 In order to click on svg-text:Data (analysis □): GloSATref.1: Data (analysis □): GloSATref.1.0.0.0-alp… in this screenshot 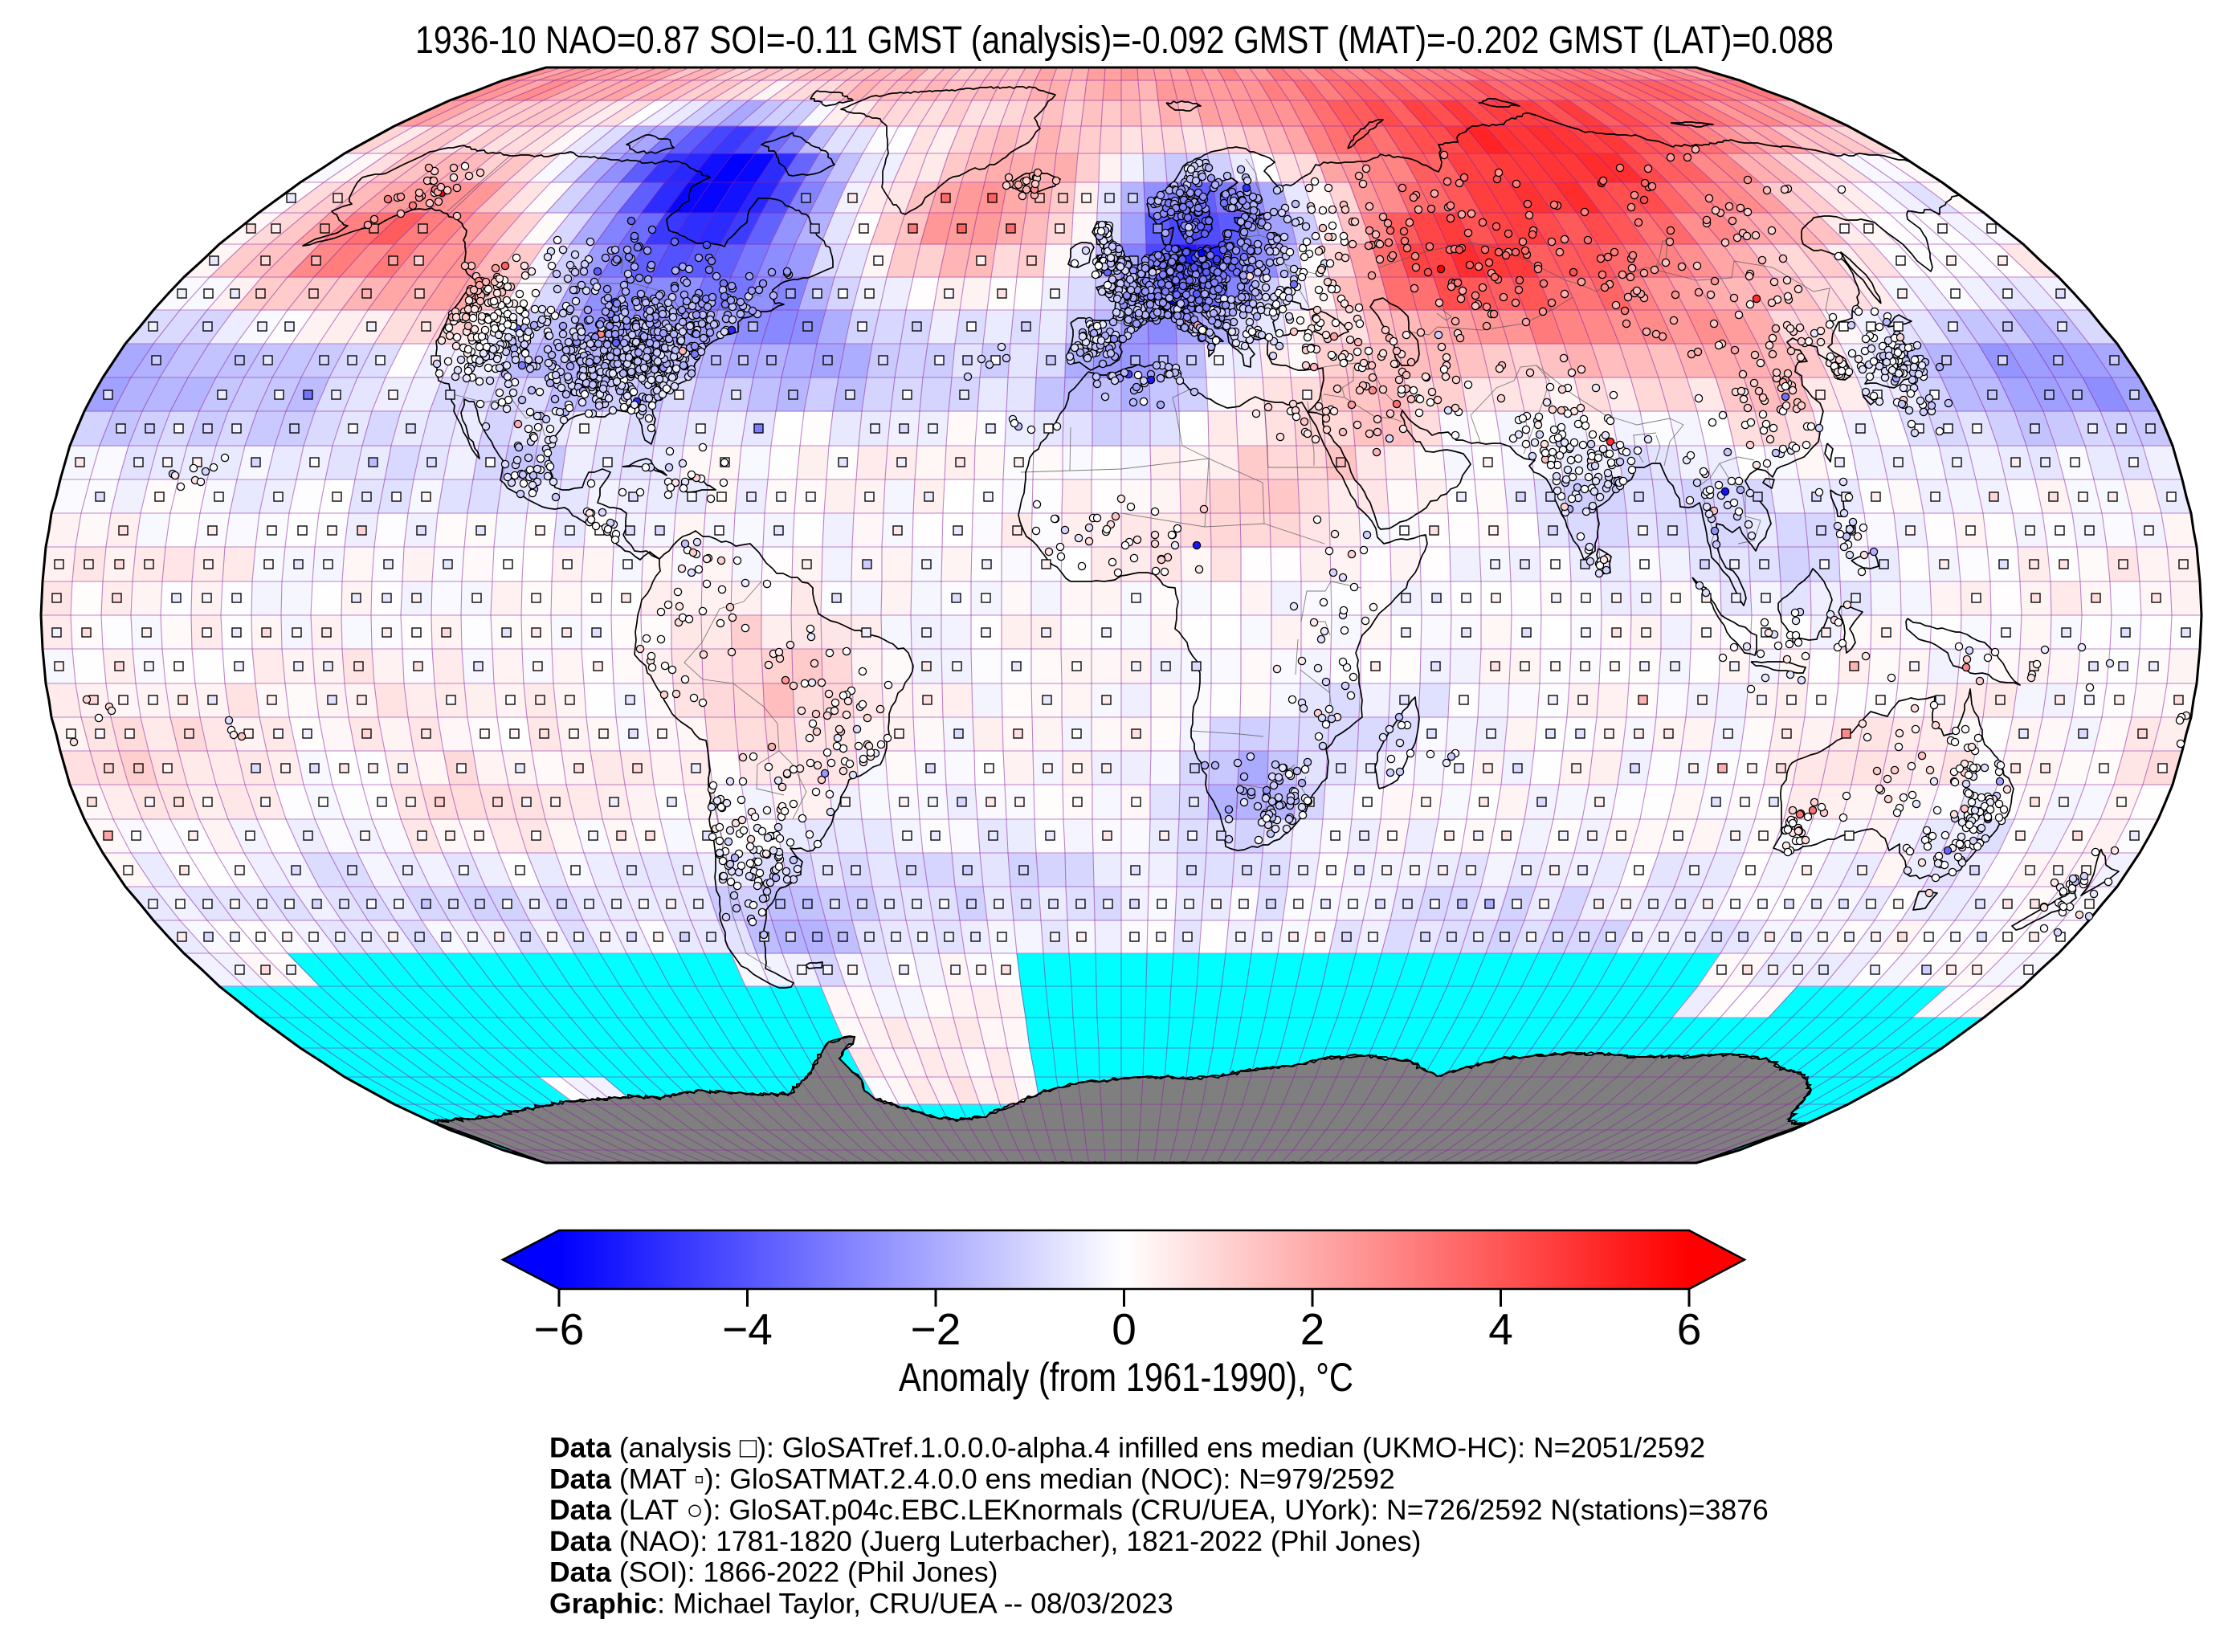, I will do `click(1127, 1448)`.